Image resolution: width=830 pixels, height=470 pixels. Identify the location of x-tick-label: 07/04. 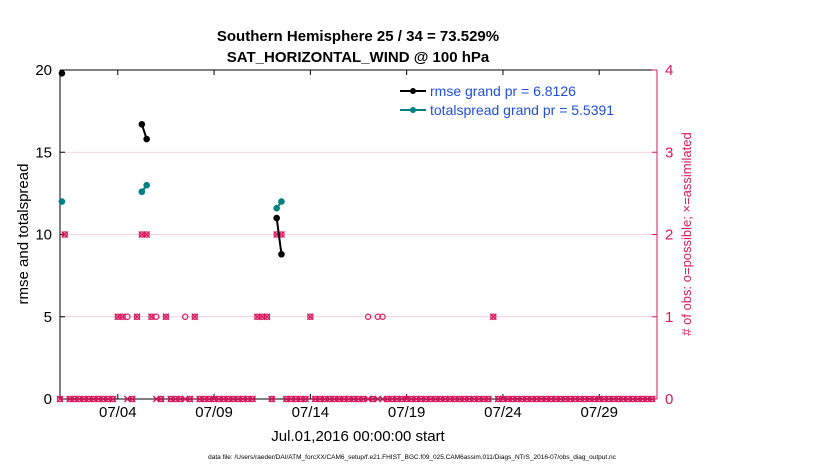
(118, 412).